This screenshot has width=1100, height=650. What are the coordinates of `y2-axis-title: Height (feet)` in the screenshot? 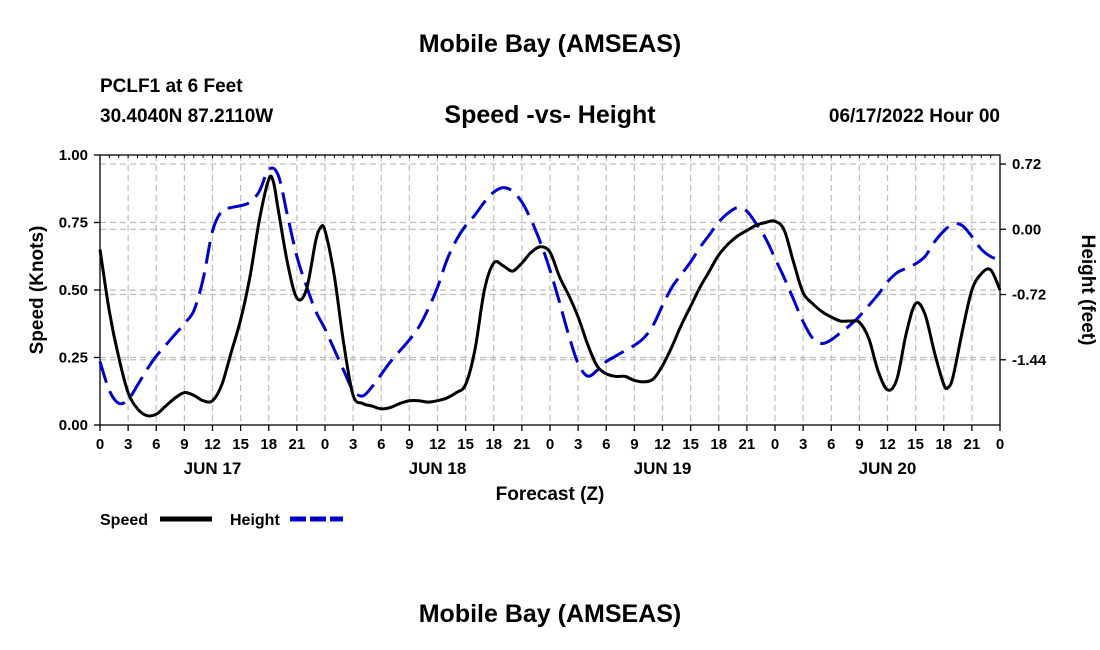 It's located at (1087, 290).